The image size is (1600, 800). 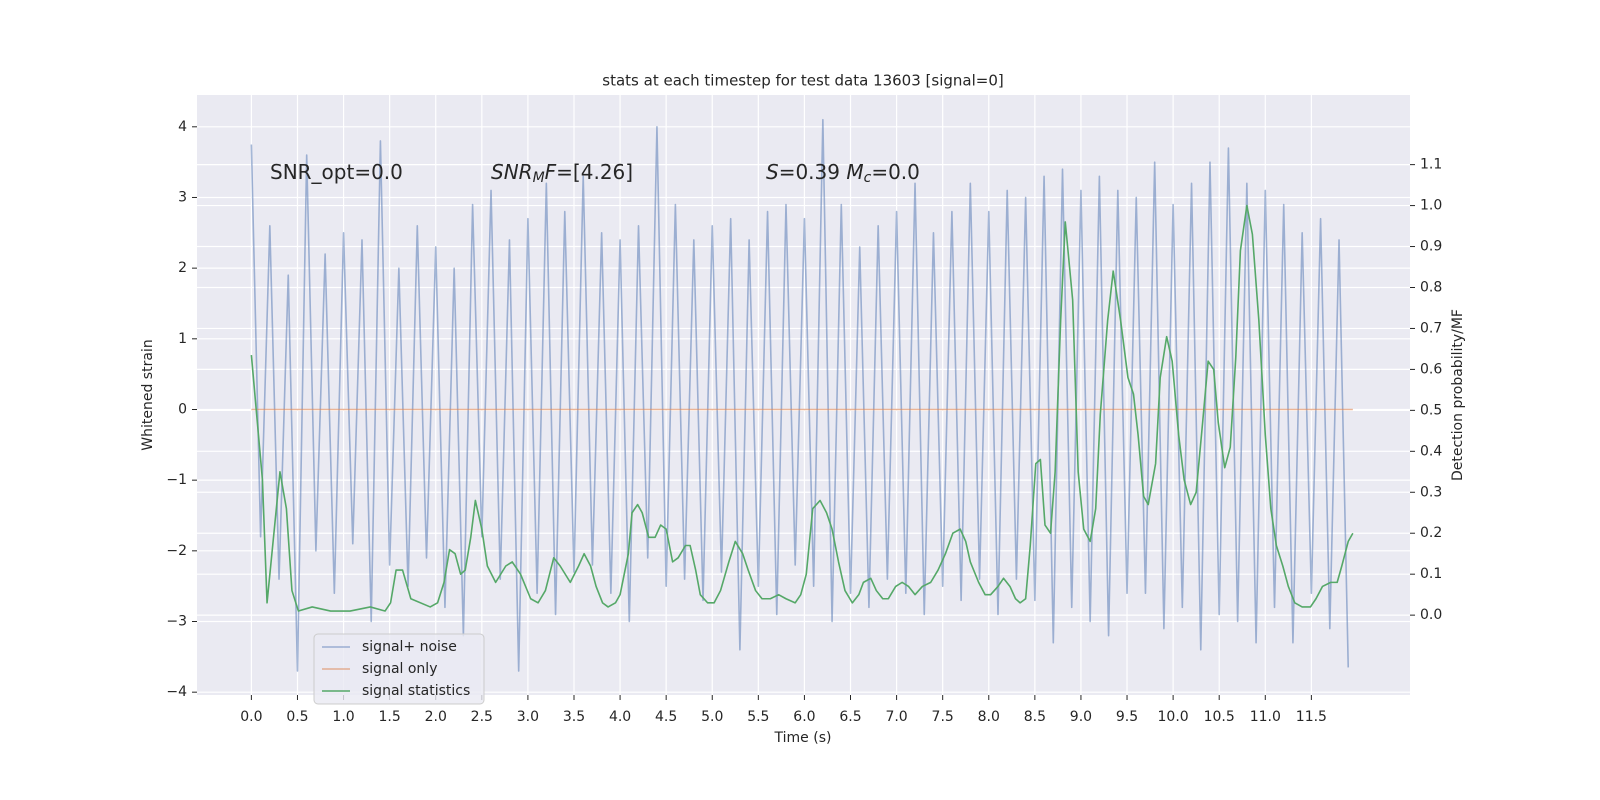 What do you see at coordinates (436, 717) in the screenshot?
I see `x-tick-label: 2.0` at bounding box center [436, 717].